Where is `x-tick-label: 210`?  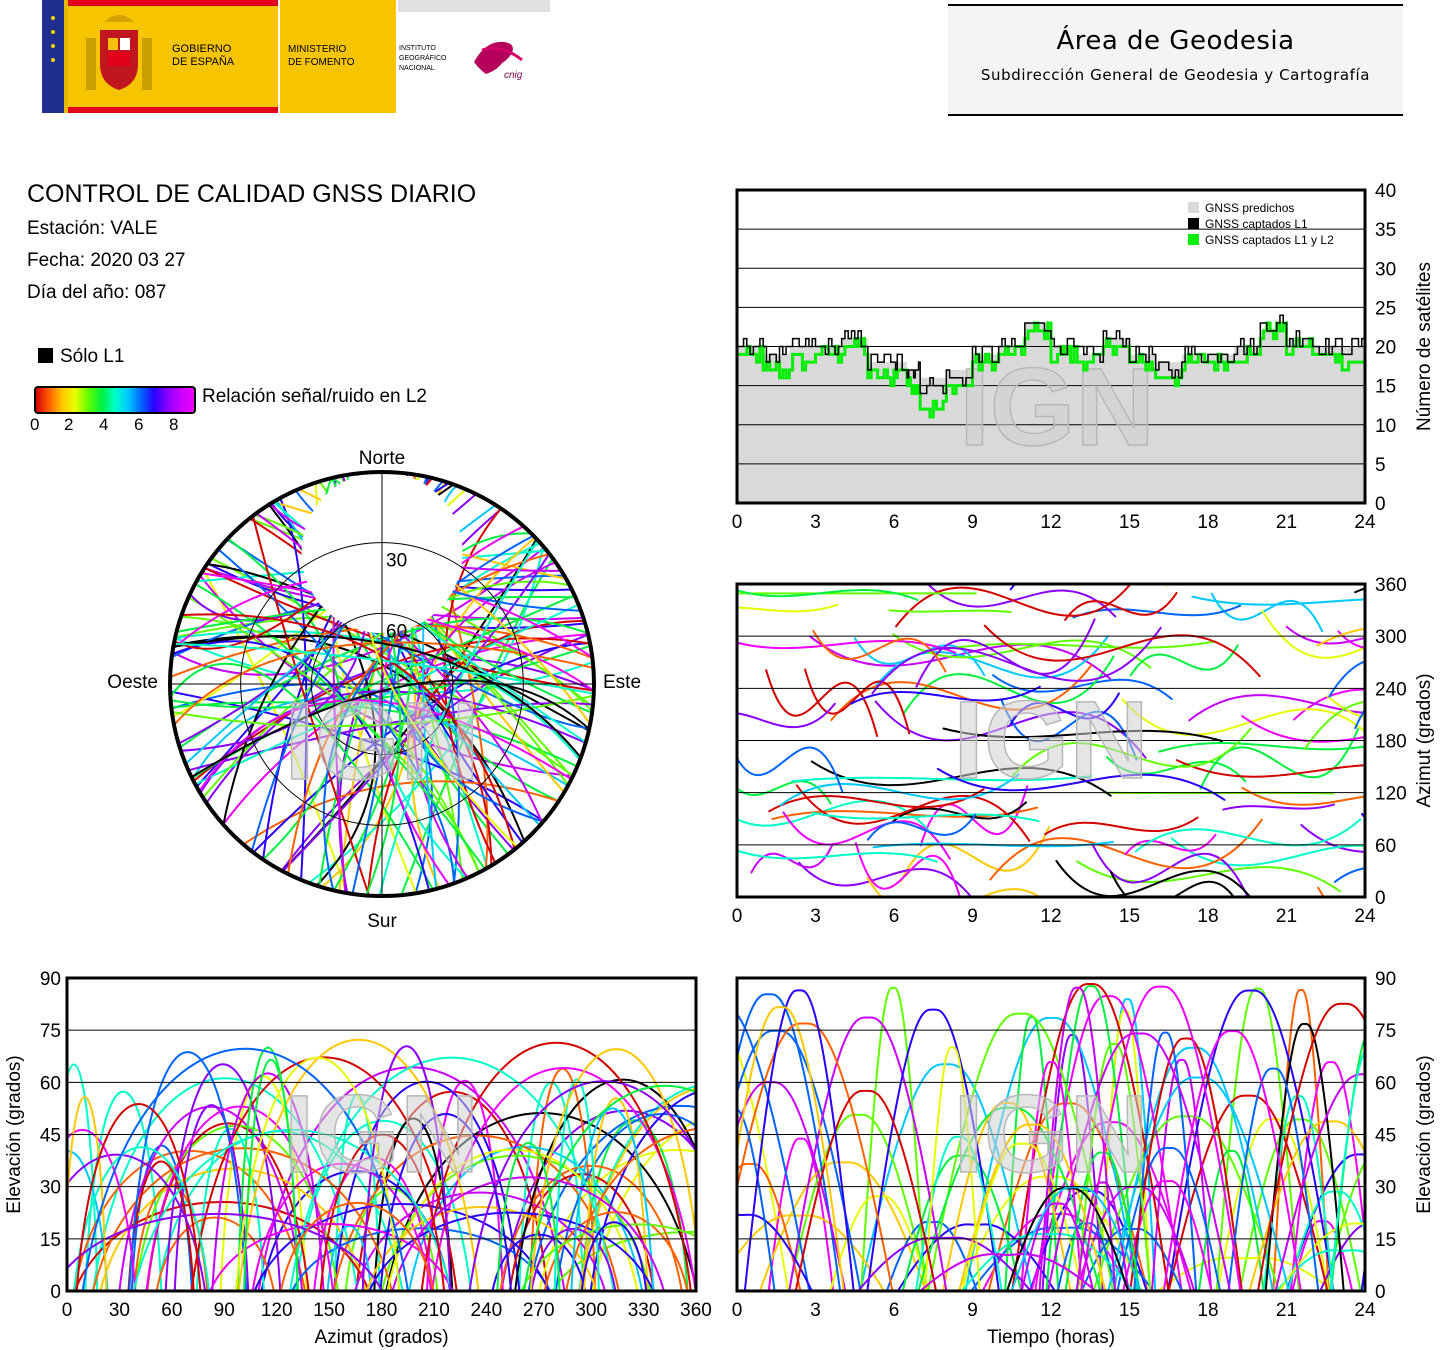
x-tick-label: 210 is located at coordinates (434, 1310).